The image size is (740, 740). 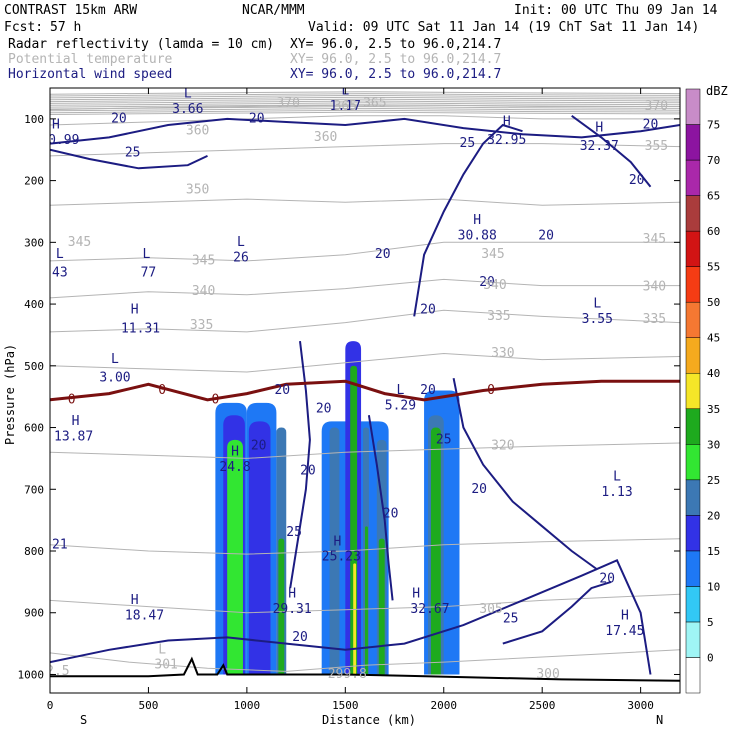 What do you see at coordinates (659, 720) in the screenshot?
I see `x-end-label-right: N` at bounding box center [659, 720].